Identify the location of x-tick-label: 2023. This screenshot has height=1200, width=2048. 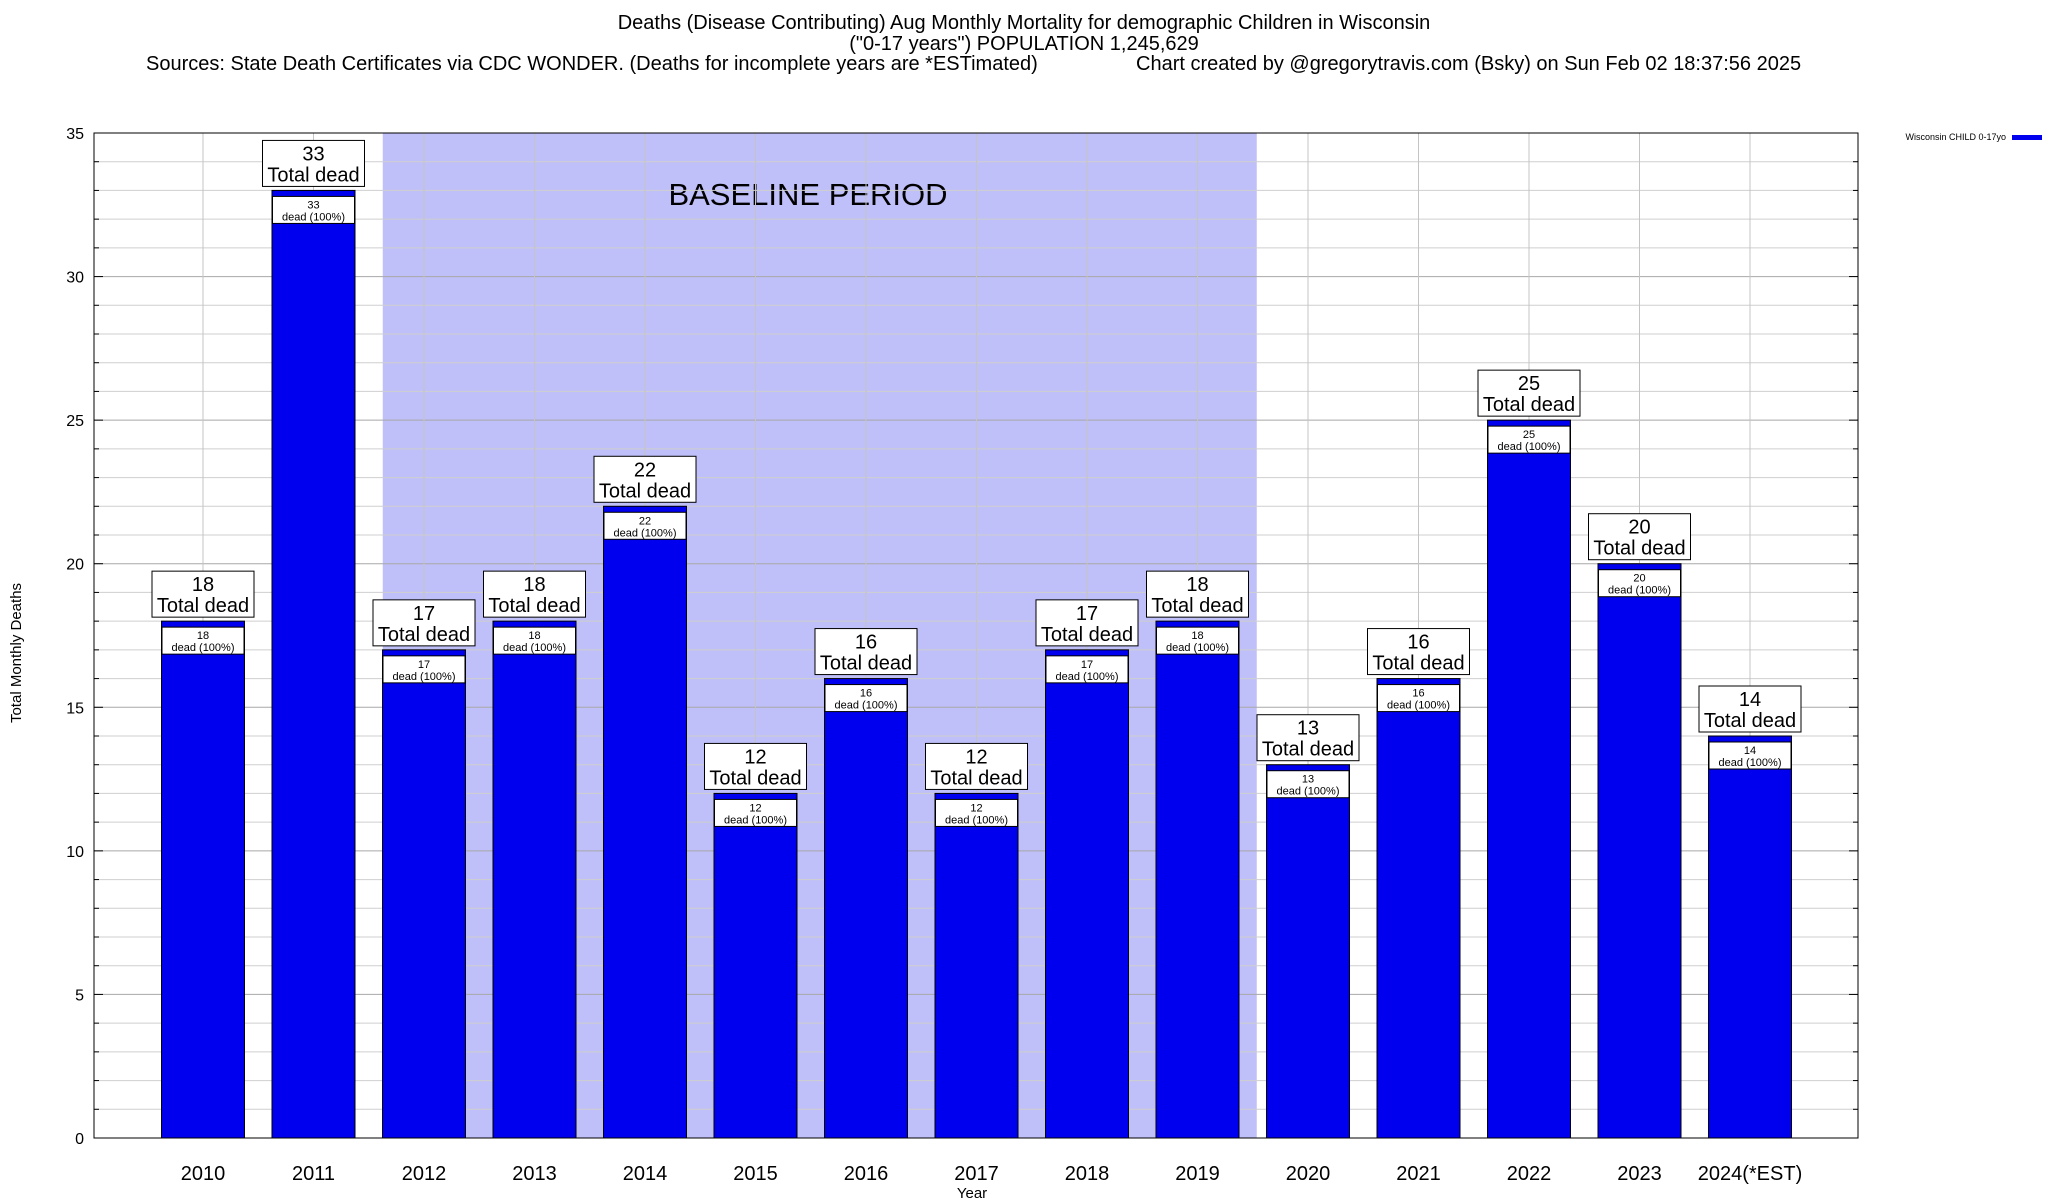
(1639, 1174).